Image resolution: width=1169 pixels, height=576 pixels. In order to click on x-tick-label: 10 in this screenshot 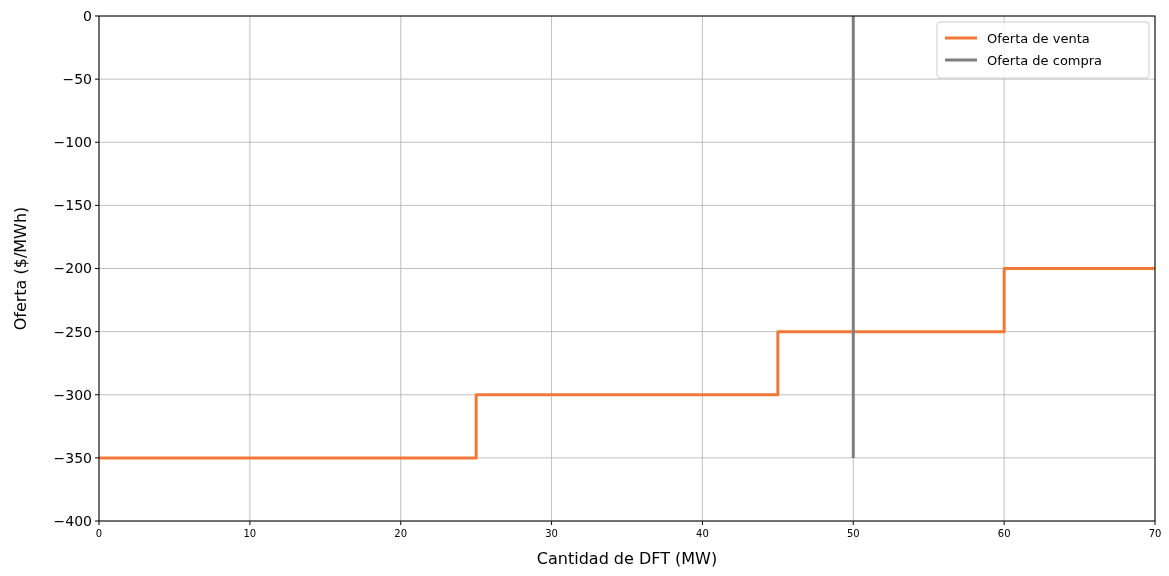, I will do `click(250, 533)`.